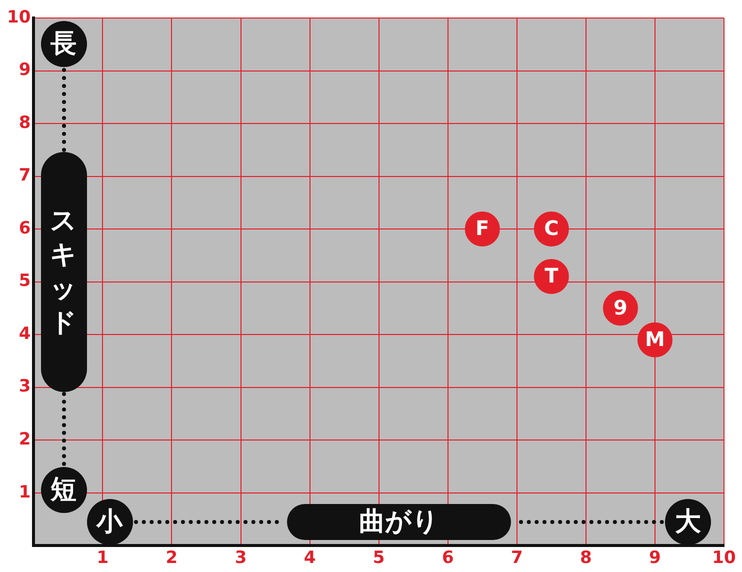 Image resolution: width=742 pixels, height=572 pixels. I want to click on y-tick-label: 9, so click(24, 70).